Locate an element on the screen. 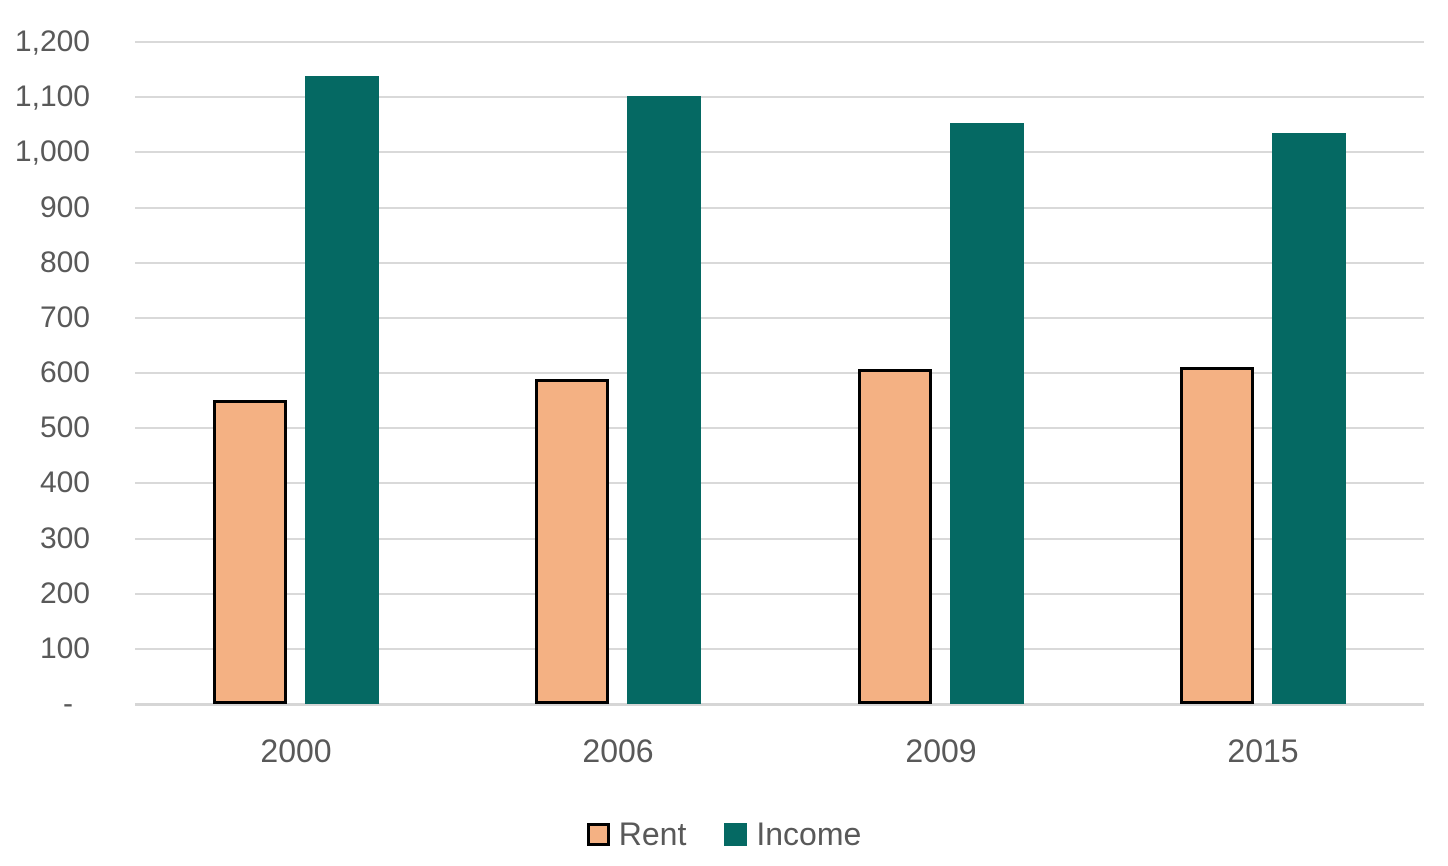  legend-label-income: Income is located at coordinates (809, 834).